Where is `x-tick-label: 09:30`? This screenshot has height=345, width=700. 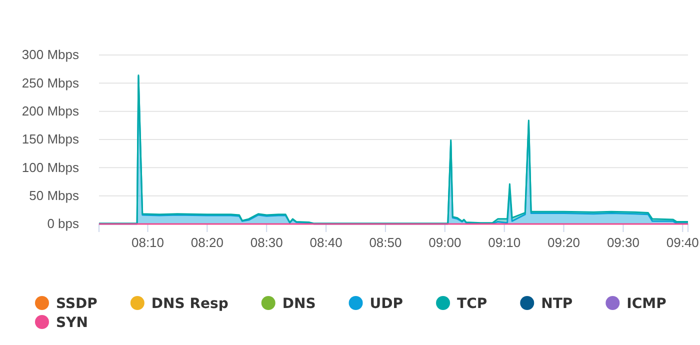
x-tick-label: 09:30 is located at coordinates (623, 242).